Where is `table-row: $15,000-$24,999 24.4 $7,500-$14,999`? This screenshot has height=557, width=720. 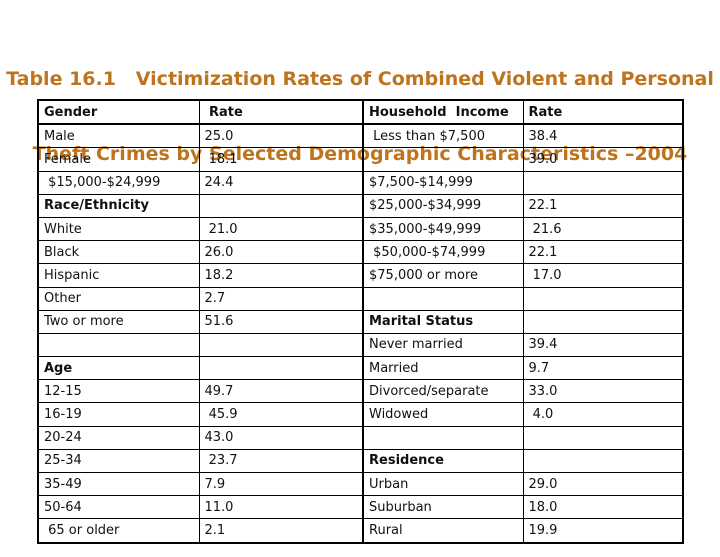 table-row: $15,000-$24,999 24.4 $7,500-$14,999 is located at coordinates (360, 182).